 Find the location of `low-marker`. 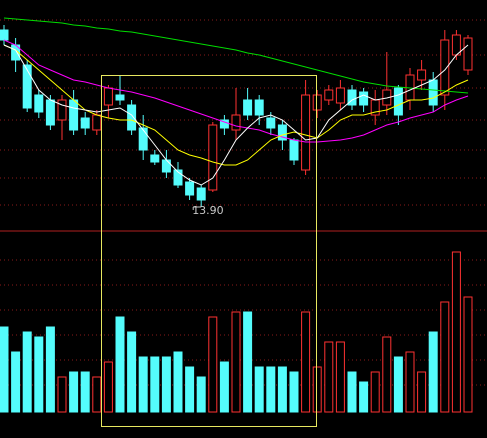

low-marker is located at coordinates (197, 208).